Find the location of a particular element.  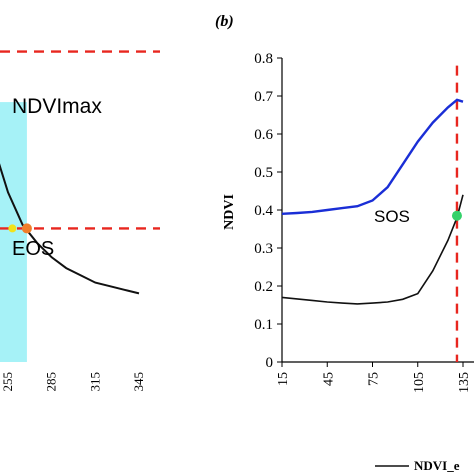

y-tick-label: 0.6 is located at coordinates (263, 135).